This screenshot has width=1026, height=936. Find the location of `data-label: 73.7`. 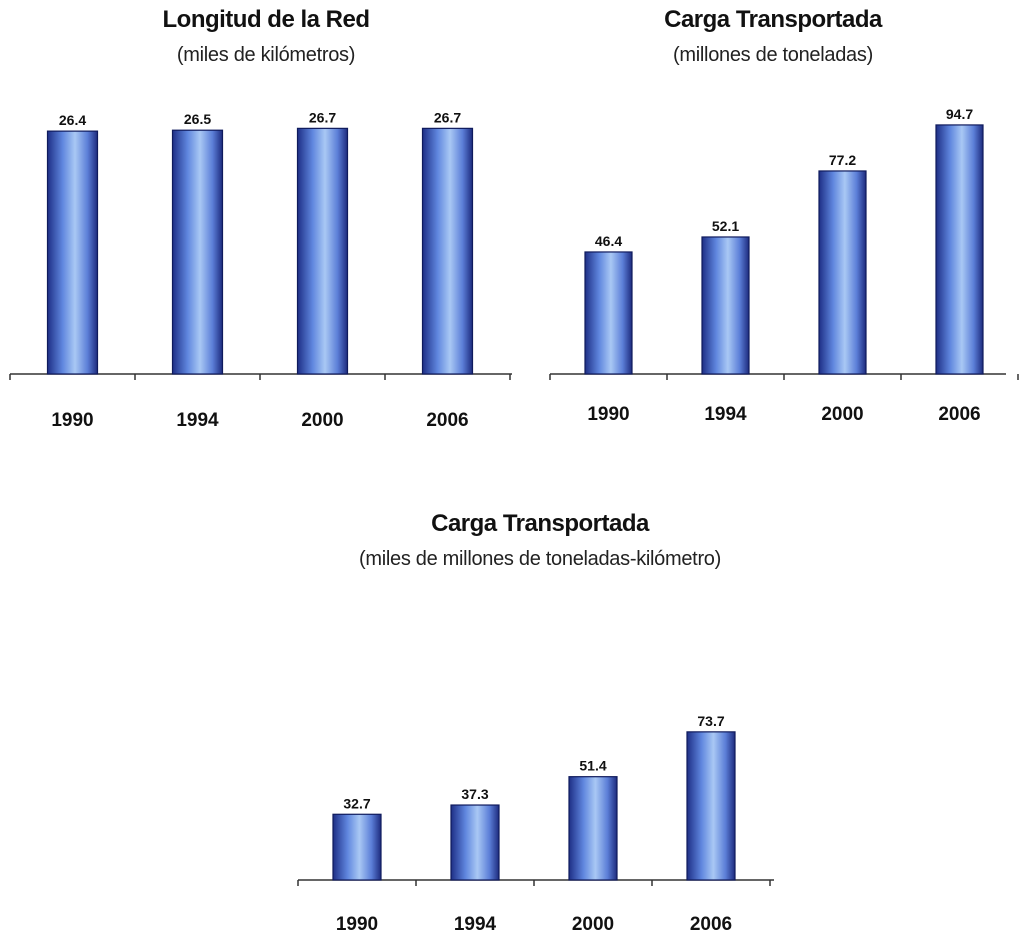

data-label: 73.7 is located at coordinates (710, 721).